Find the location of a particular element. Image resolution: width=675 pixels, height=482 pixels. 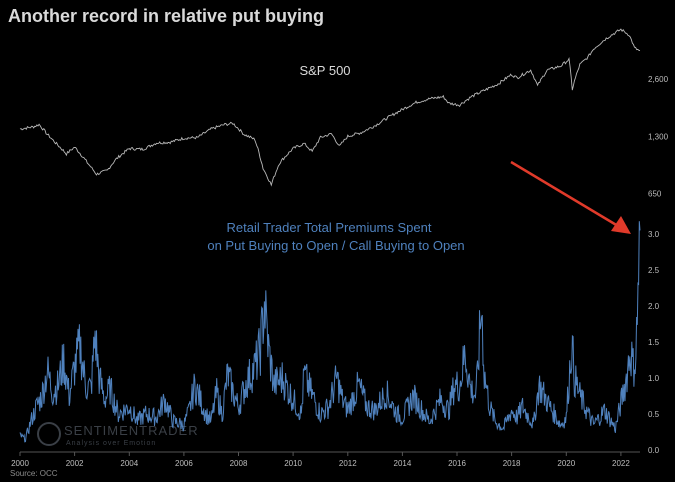

ratio-y-tick-label: 0.5 is located at coordinates (654, 414).